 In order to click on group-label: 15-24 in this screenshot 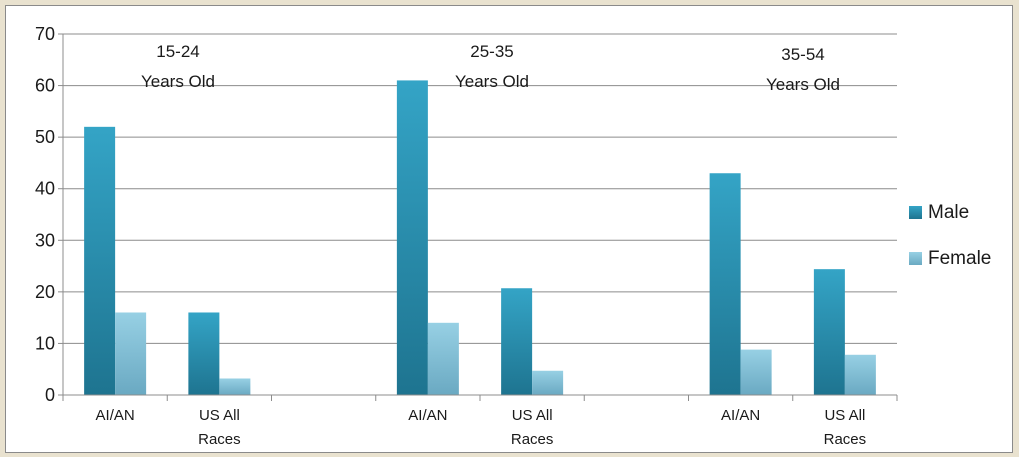, I will do `click(177, 51)`.